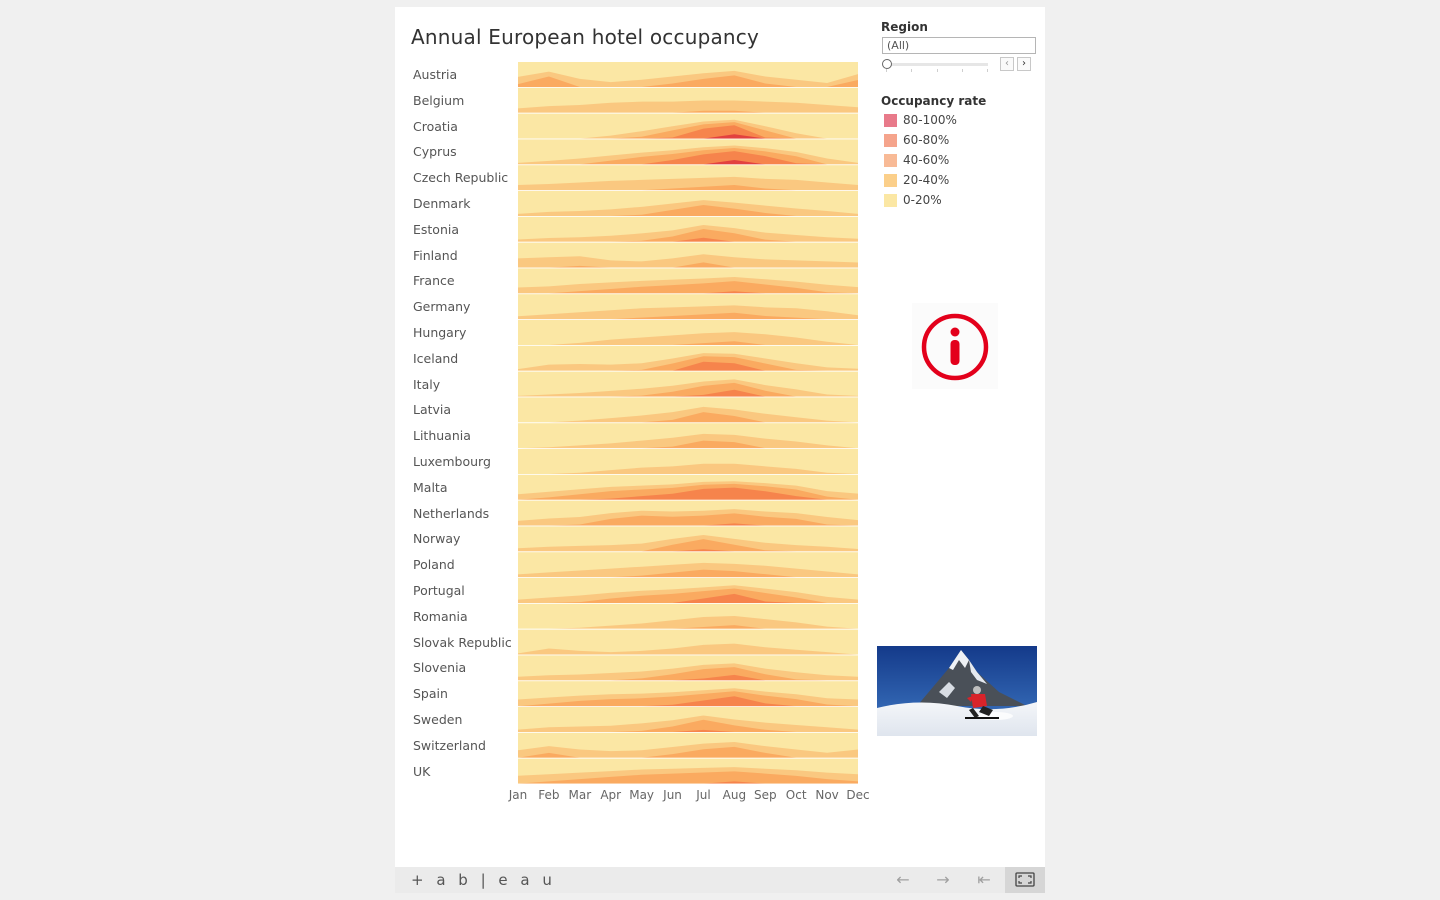  What do you see at coordinates (440, 668) in the screenshot?
I see `country-label: Slovenia` at bounding box center [440, 668].